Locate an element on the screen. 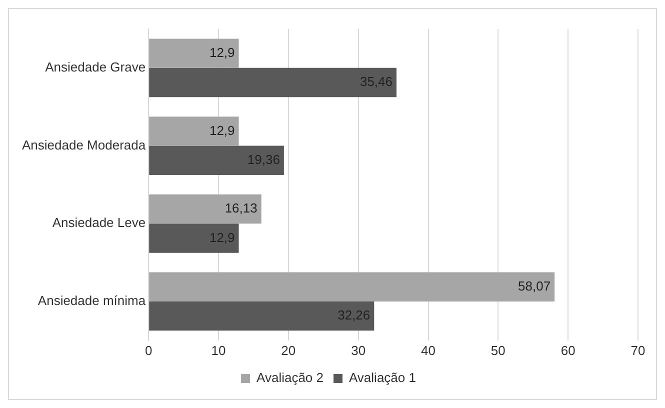 The height and width of the screenshot is (408, 665). data-label: 35,46 is located at coordinates (376, 82).